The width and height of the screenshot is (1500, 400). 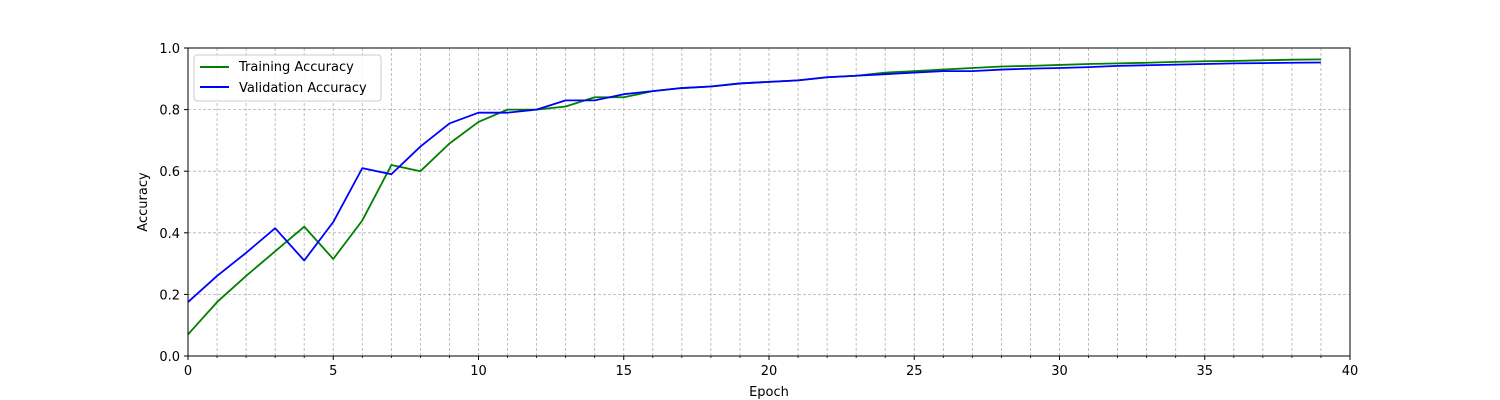 What do you see at coordinates (769, 392) in the screenshot?
I see `x-axis-label: Epoch` at bounding box center [769, 392].